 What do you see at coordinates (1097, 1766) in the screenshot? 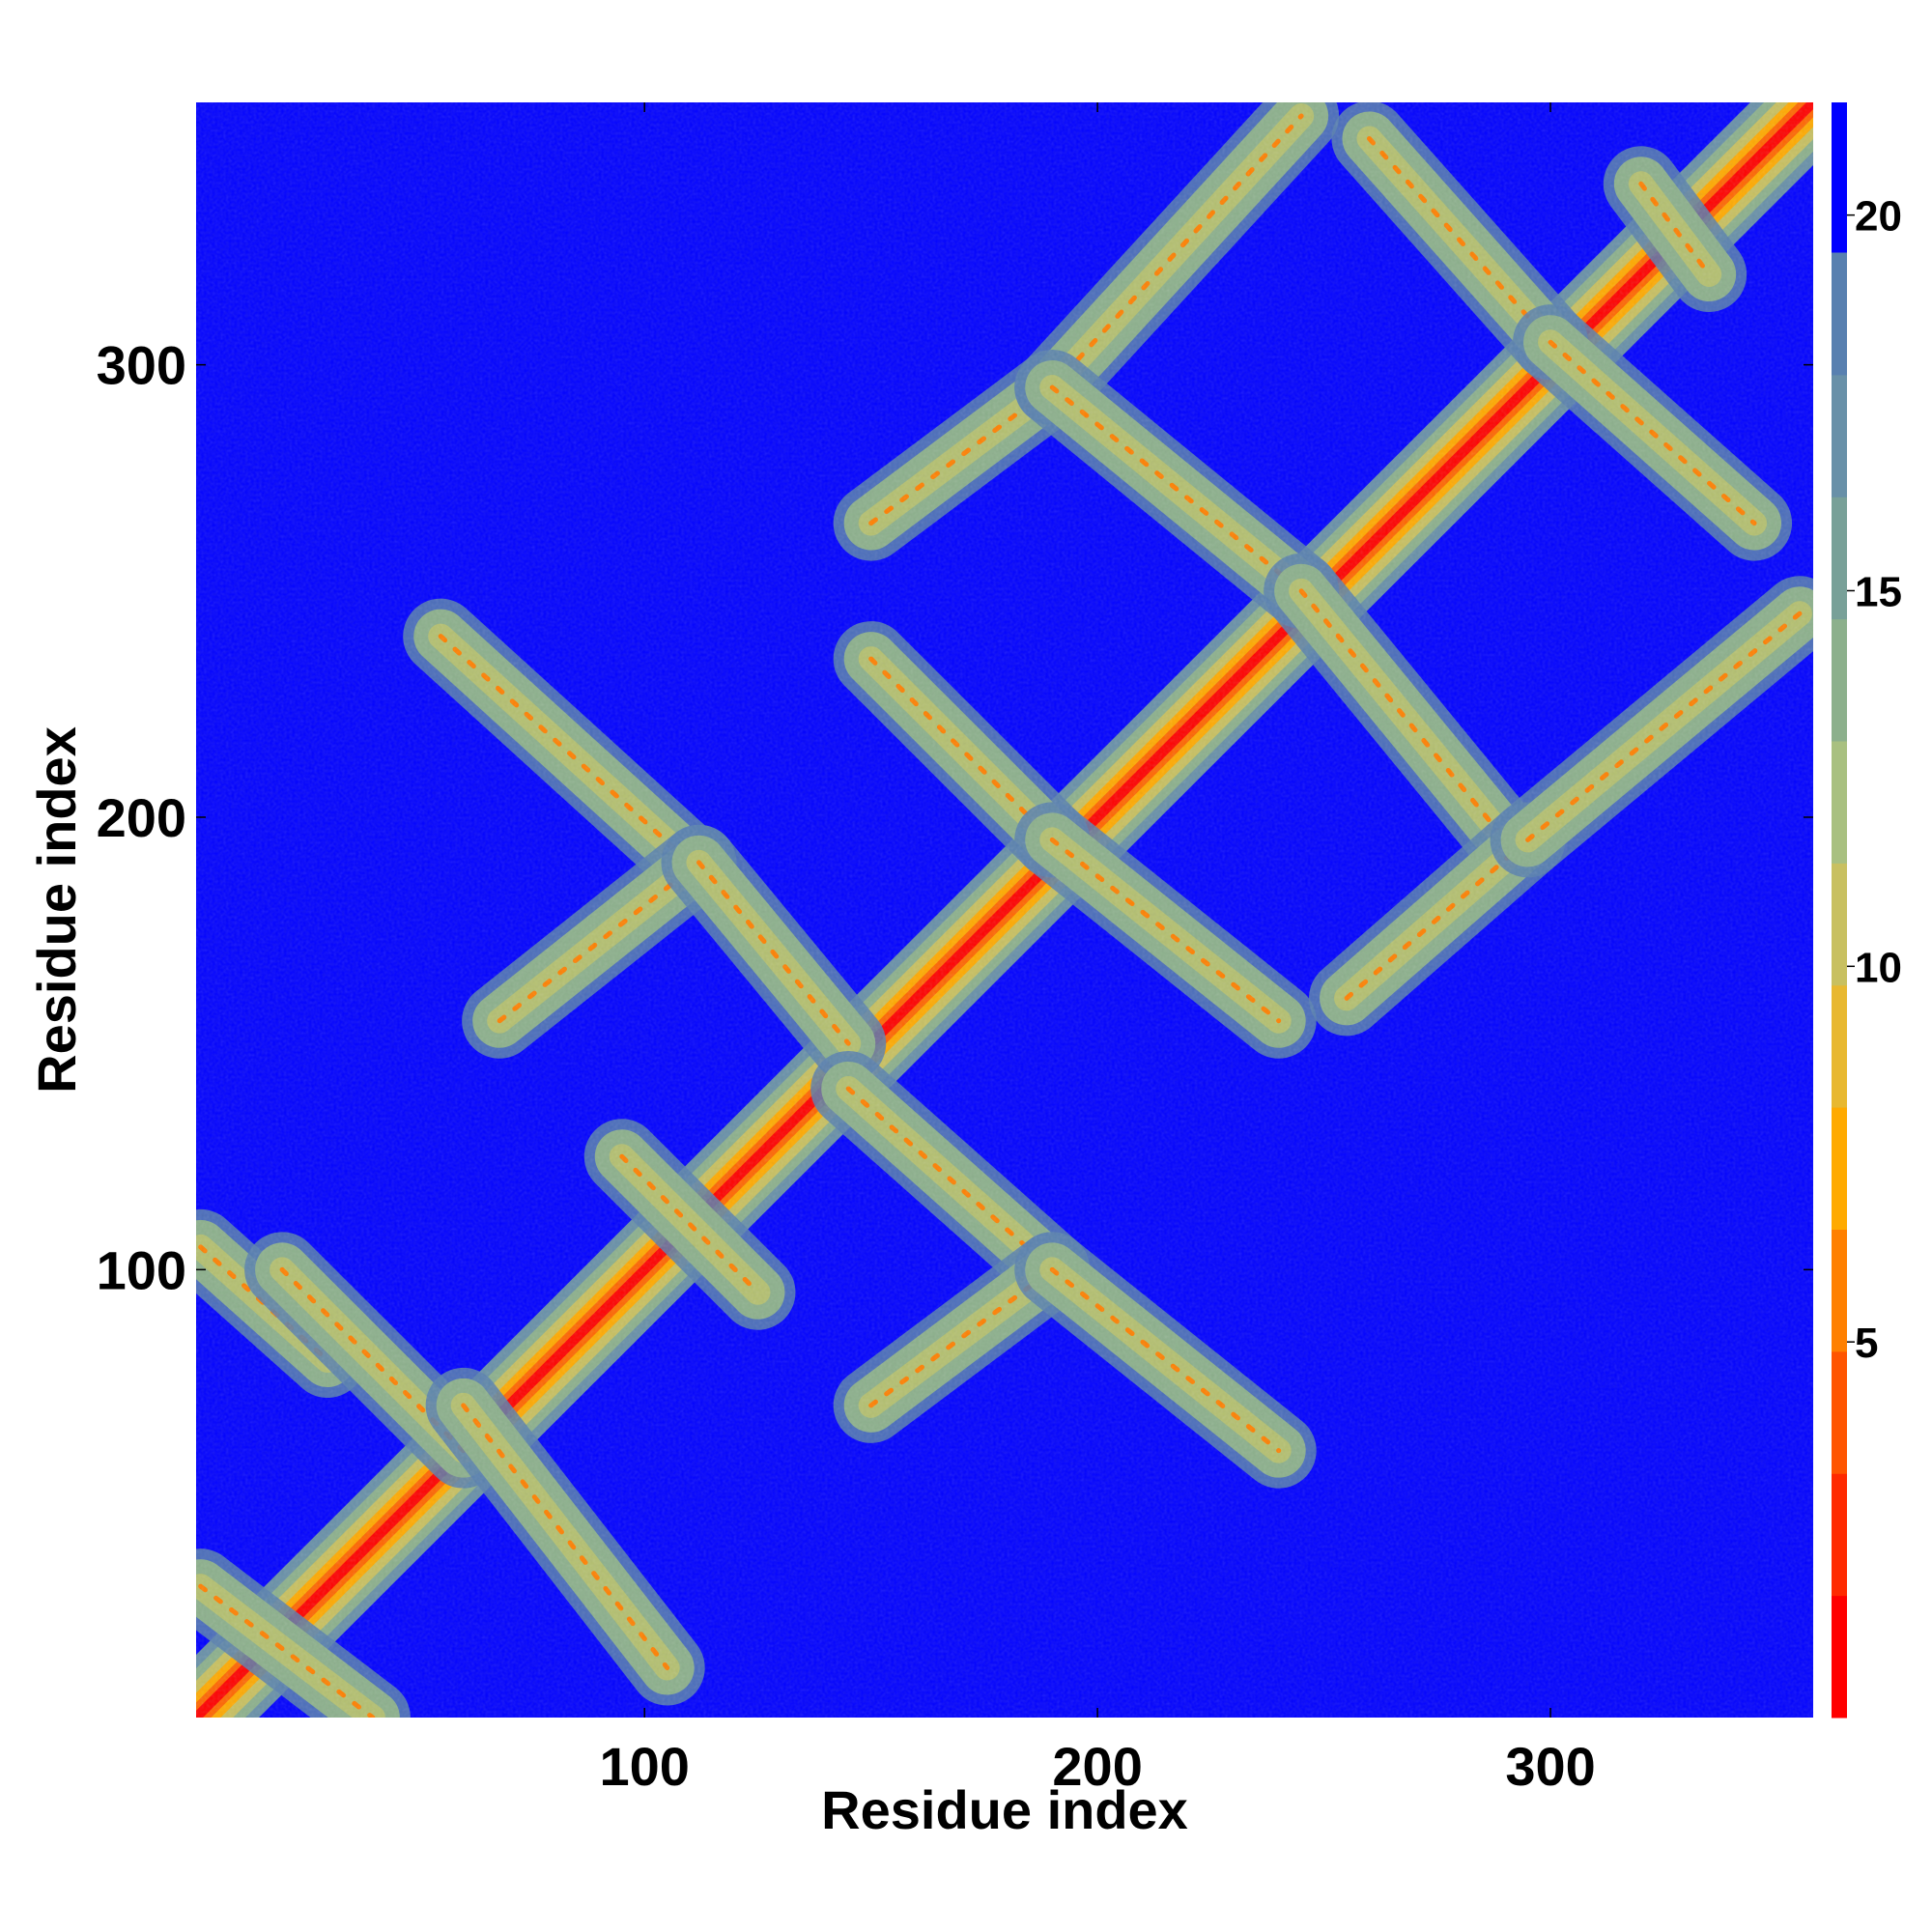
I see `x-tick-label-1: 200` at bounding box center [1097, 1766].